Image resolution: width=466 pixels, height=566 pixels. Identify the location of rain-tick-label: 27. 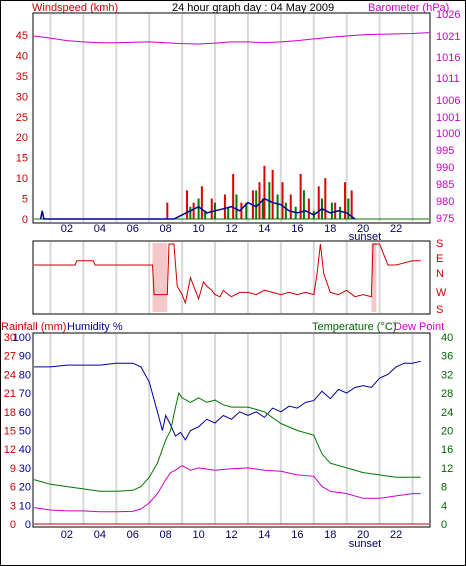
(10, 357).